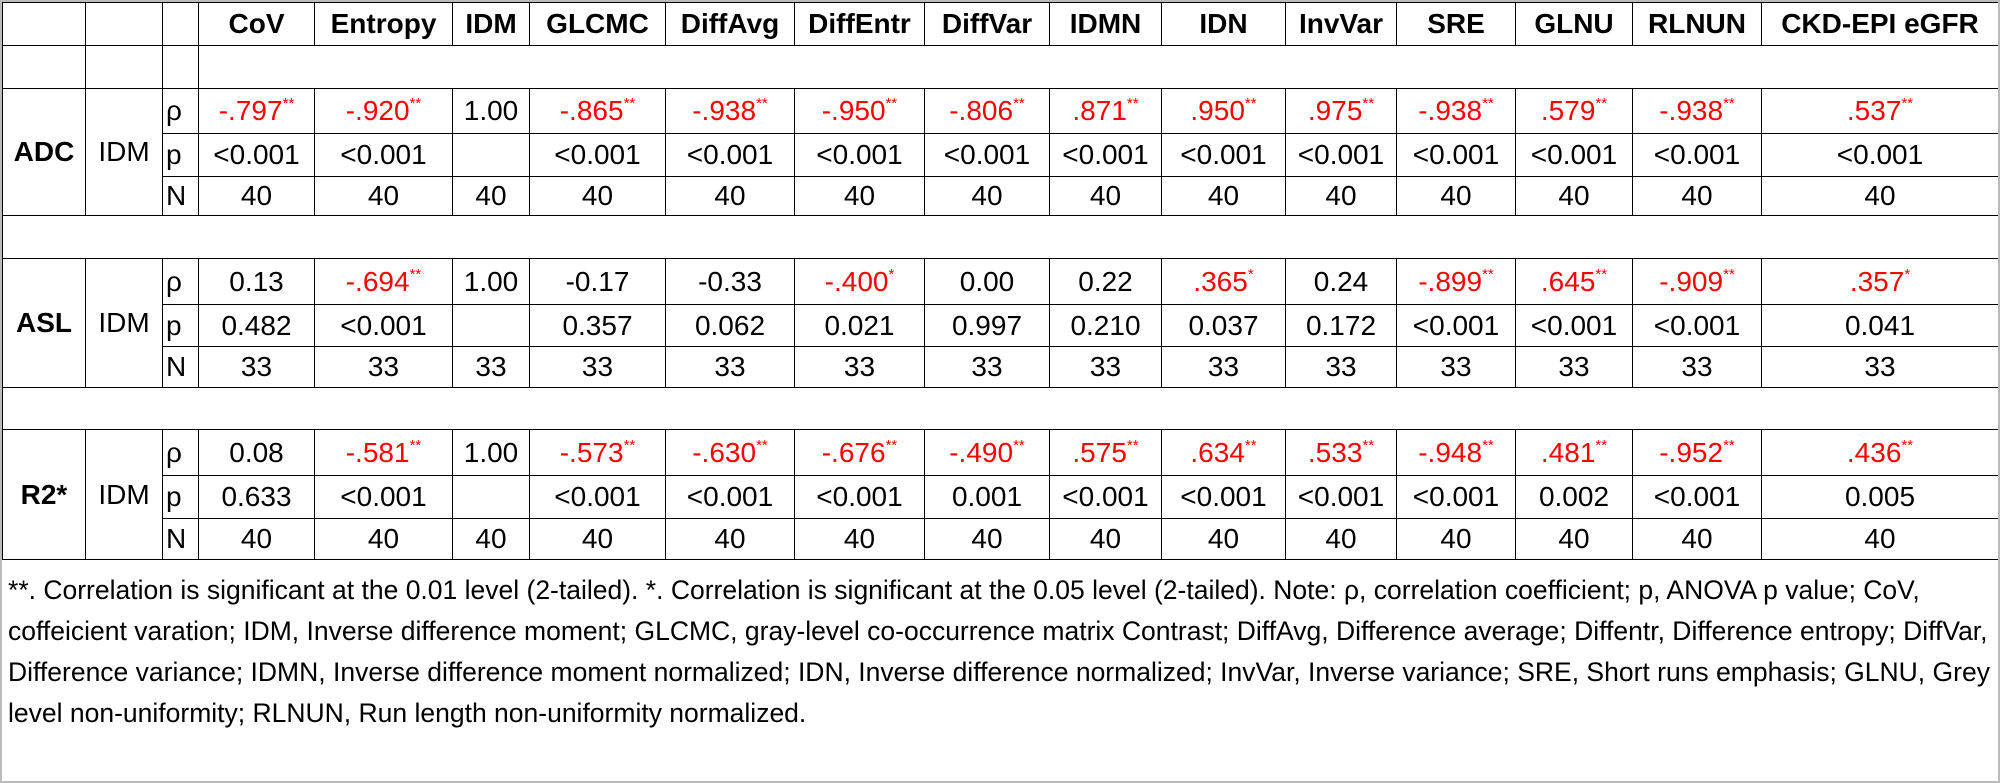 Image resolution: width=2000 pixels, height=783 pixels. What do you see at coordinates (1341, 325) in the screenshot?
I see `value-cell: 0.172` at bounding box center [1341, 325].